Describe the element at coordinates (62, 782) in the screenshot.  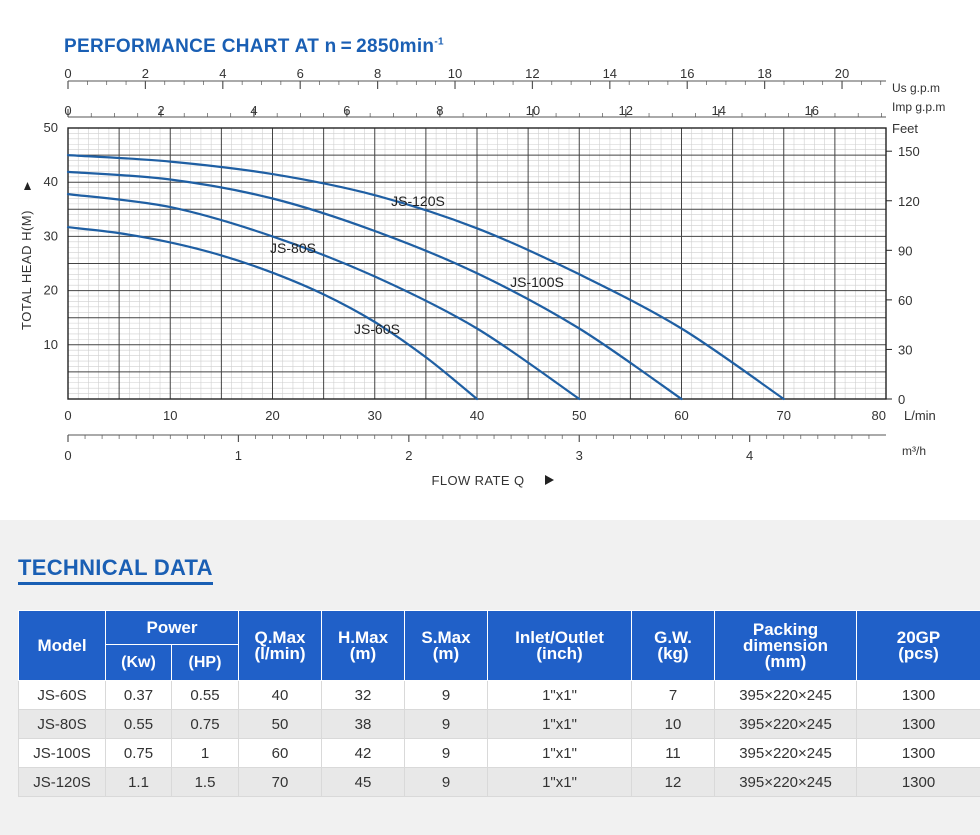
I see `cell-model: JS-120S` at that location.